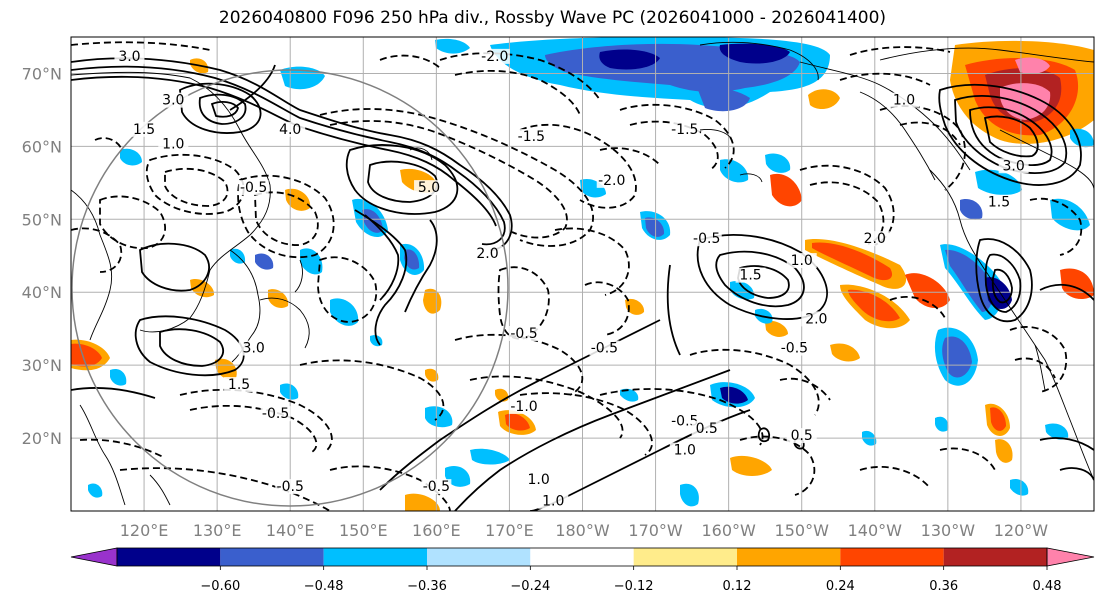 This screenshot has height=604, width=1105. I want to click on lat-tick-label: 70°N, so click(42, 73).